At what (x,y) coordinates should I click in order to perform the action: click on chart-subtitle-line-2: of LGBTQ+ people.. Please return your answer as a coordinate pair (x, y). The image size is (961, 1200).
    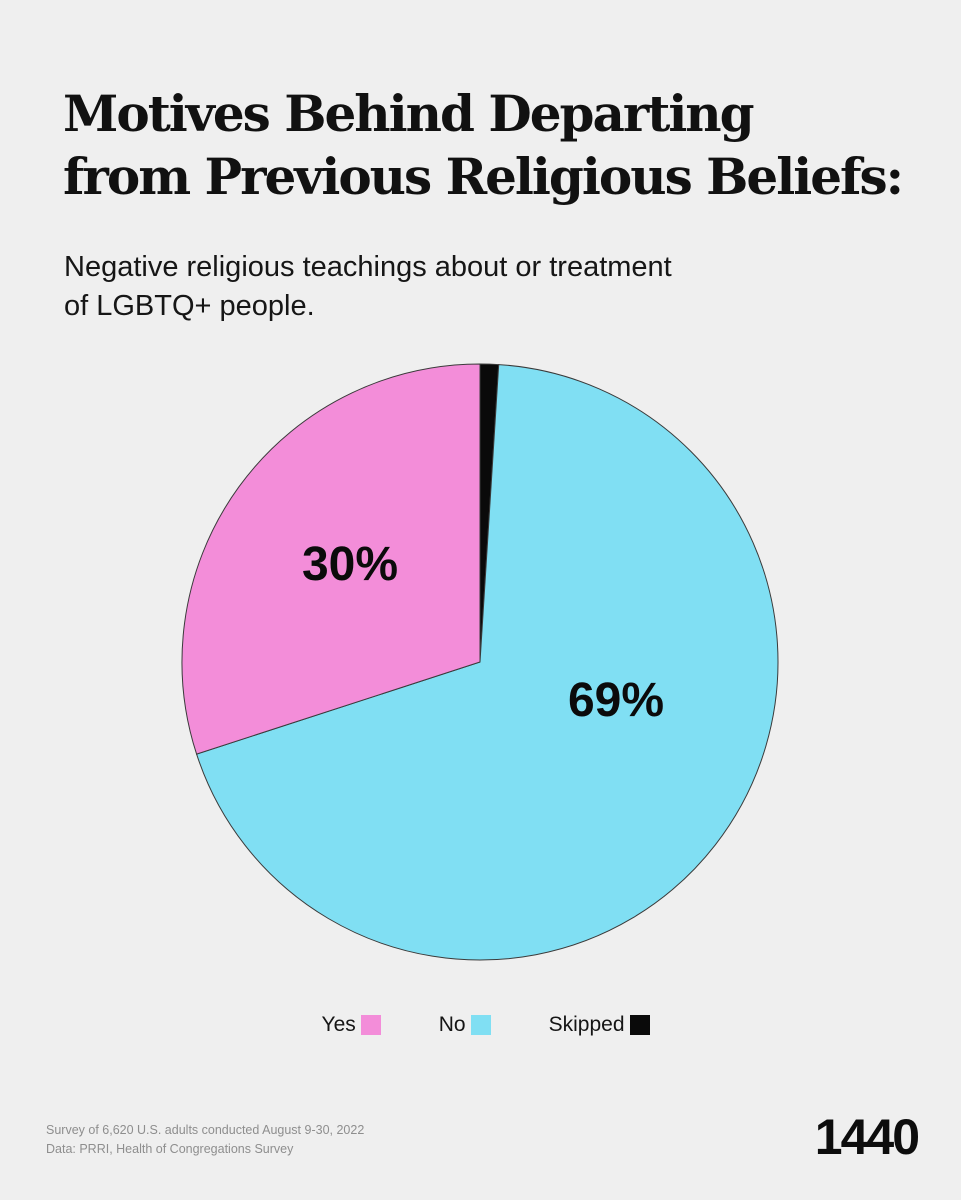
    Looking at the image, I should click on (189, 306).